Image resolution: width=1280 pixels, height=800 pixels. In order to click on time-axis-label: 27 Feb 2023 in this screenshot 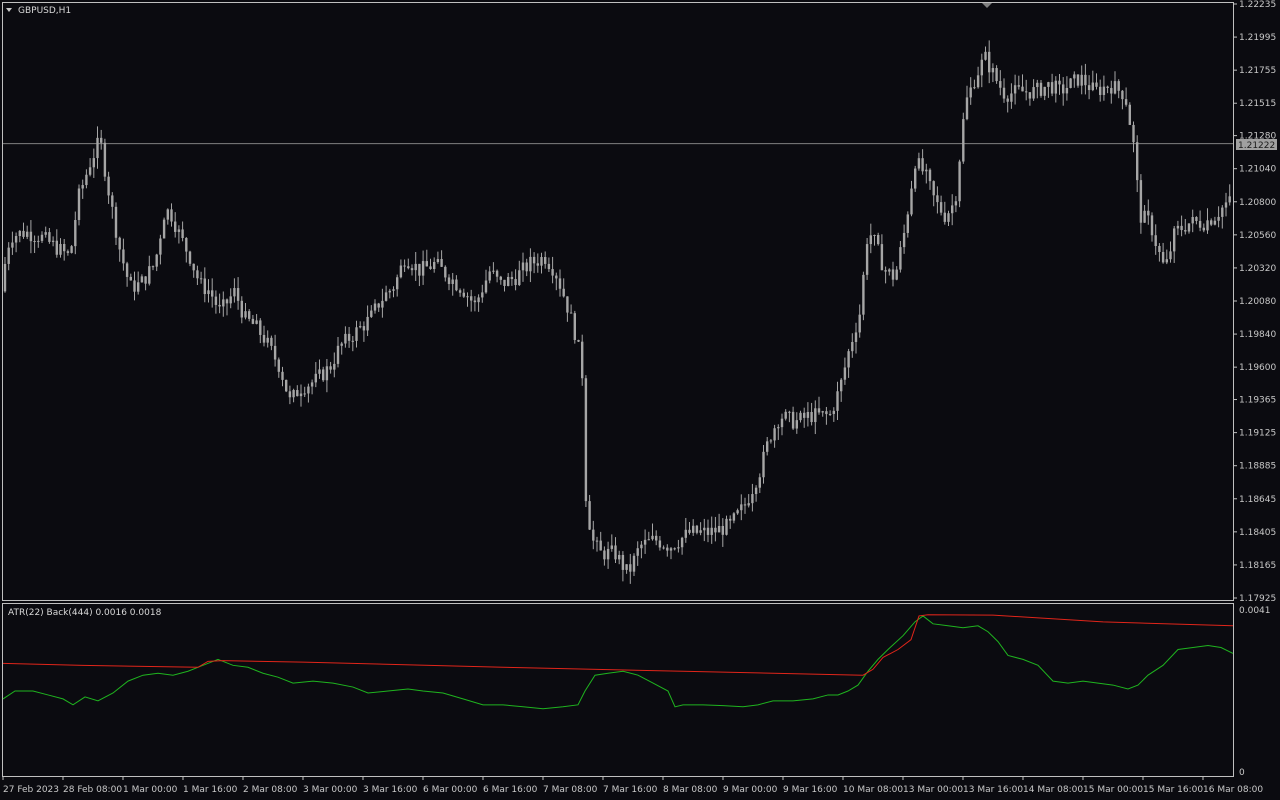, I will do `click(31, 790)`.